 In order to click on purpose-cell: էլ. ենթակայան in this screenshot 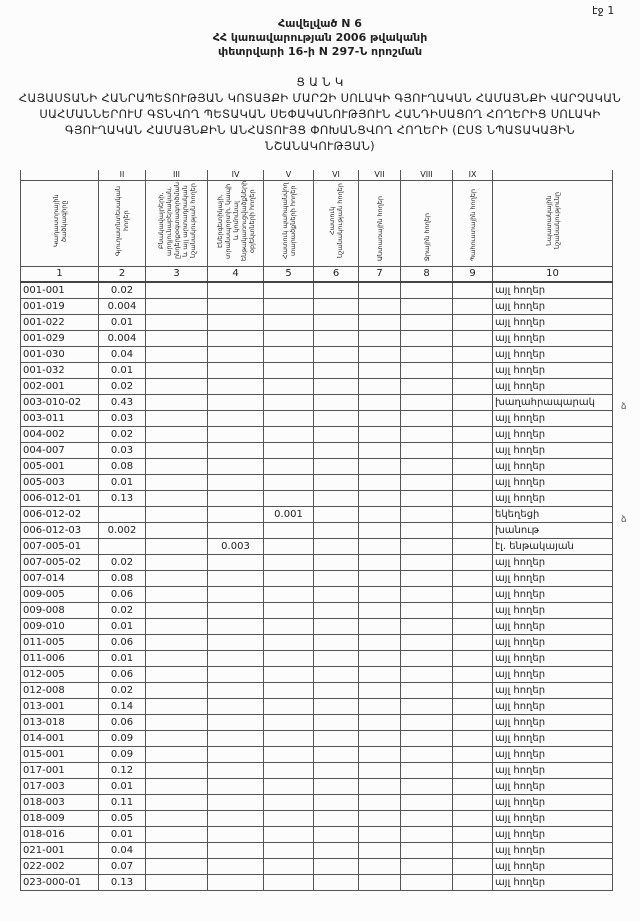, I will do `click(552, 546)`.